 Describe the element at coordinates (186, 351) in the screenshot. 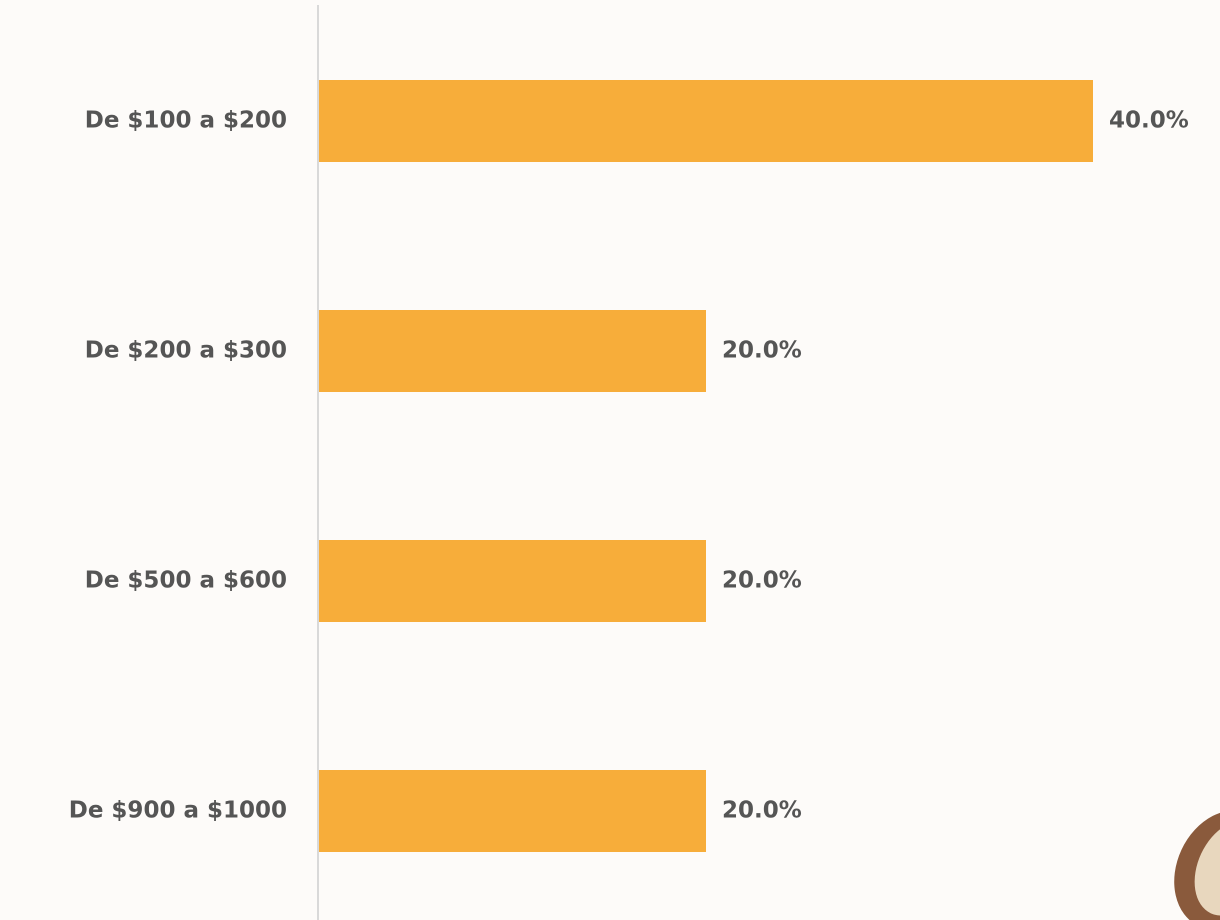

I see `y-tick-label: De $200 a $300` at that location.